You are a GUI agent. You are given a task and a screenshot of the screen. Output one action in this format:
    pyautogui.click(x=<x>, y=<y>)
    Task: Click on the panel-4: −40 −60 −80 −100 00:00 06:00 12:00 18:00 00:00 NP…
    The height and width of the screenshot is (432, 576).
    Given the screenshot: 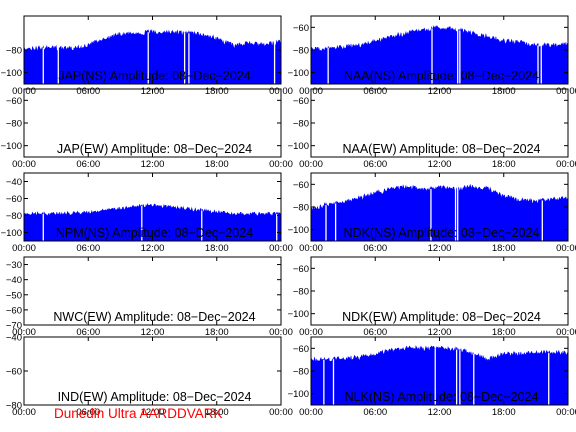 What is the action you would take?
    pyautogui.click(x=147, y=213)
    